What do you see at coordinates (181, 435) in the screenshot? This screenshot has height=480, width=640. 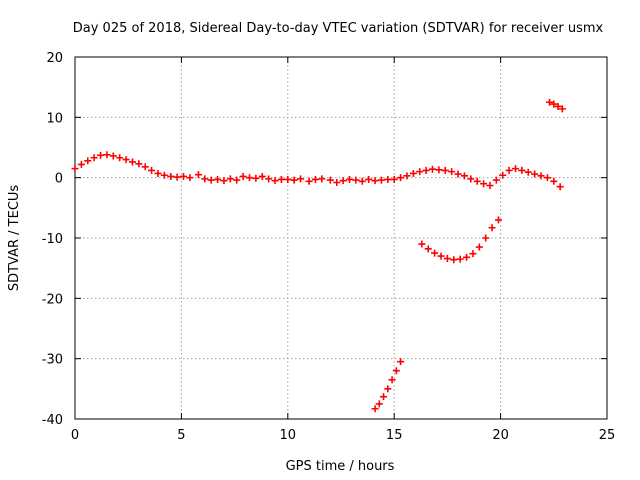 I see `x-tick-label: 5` at bounding box center [181, 435].